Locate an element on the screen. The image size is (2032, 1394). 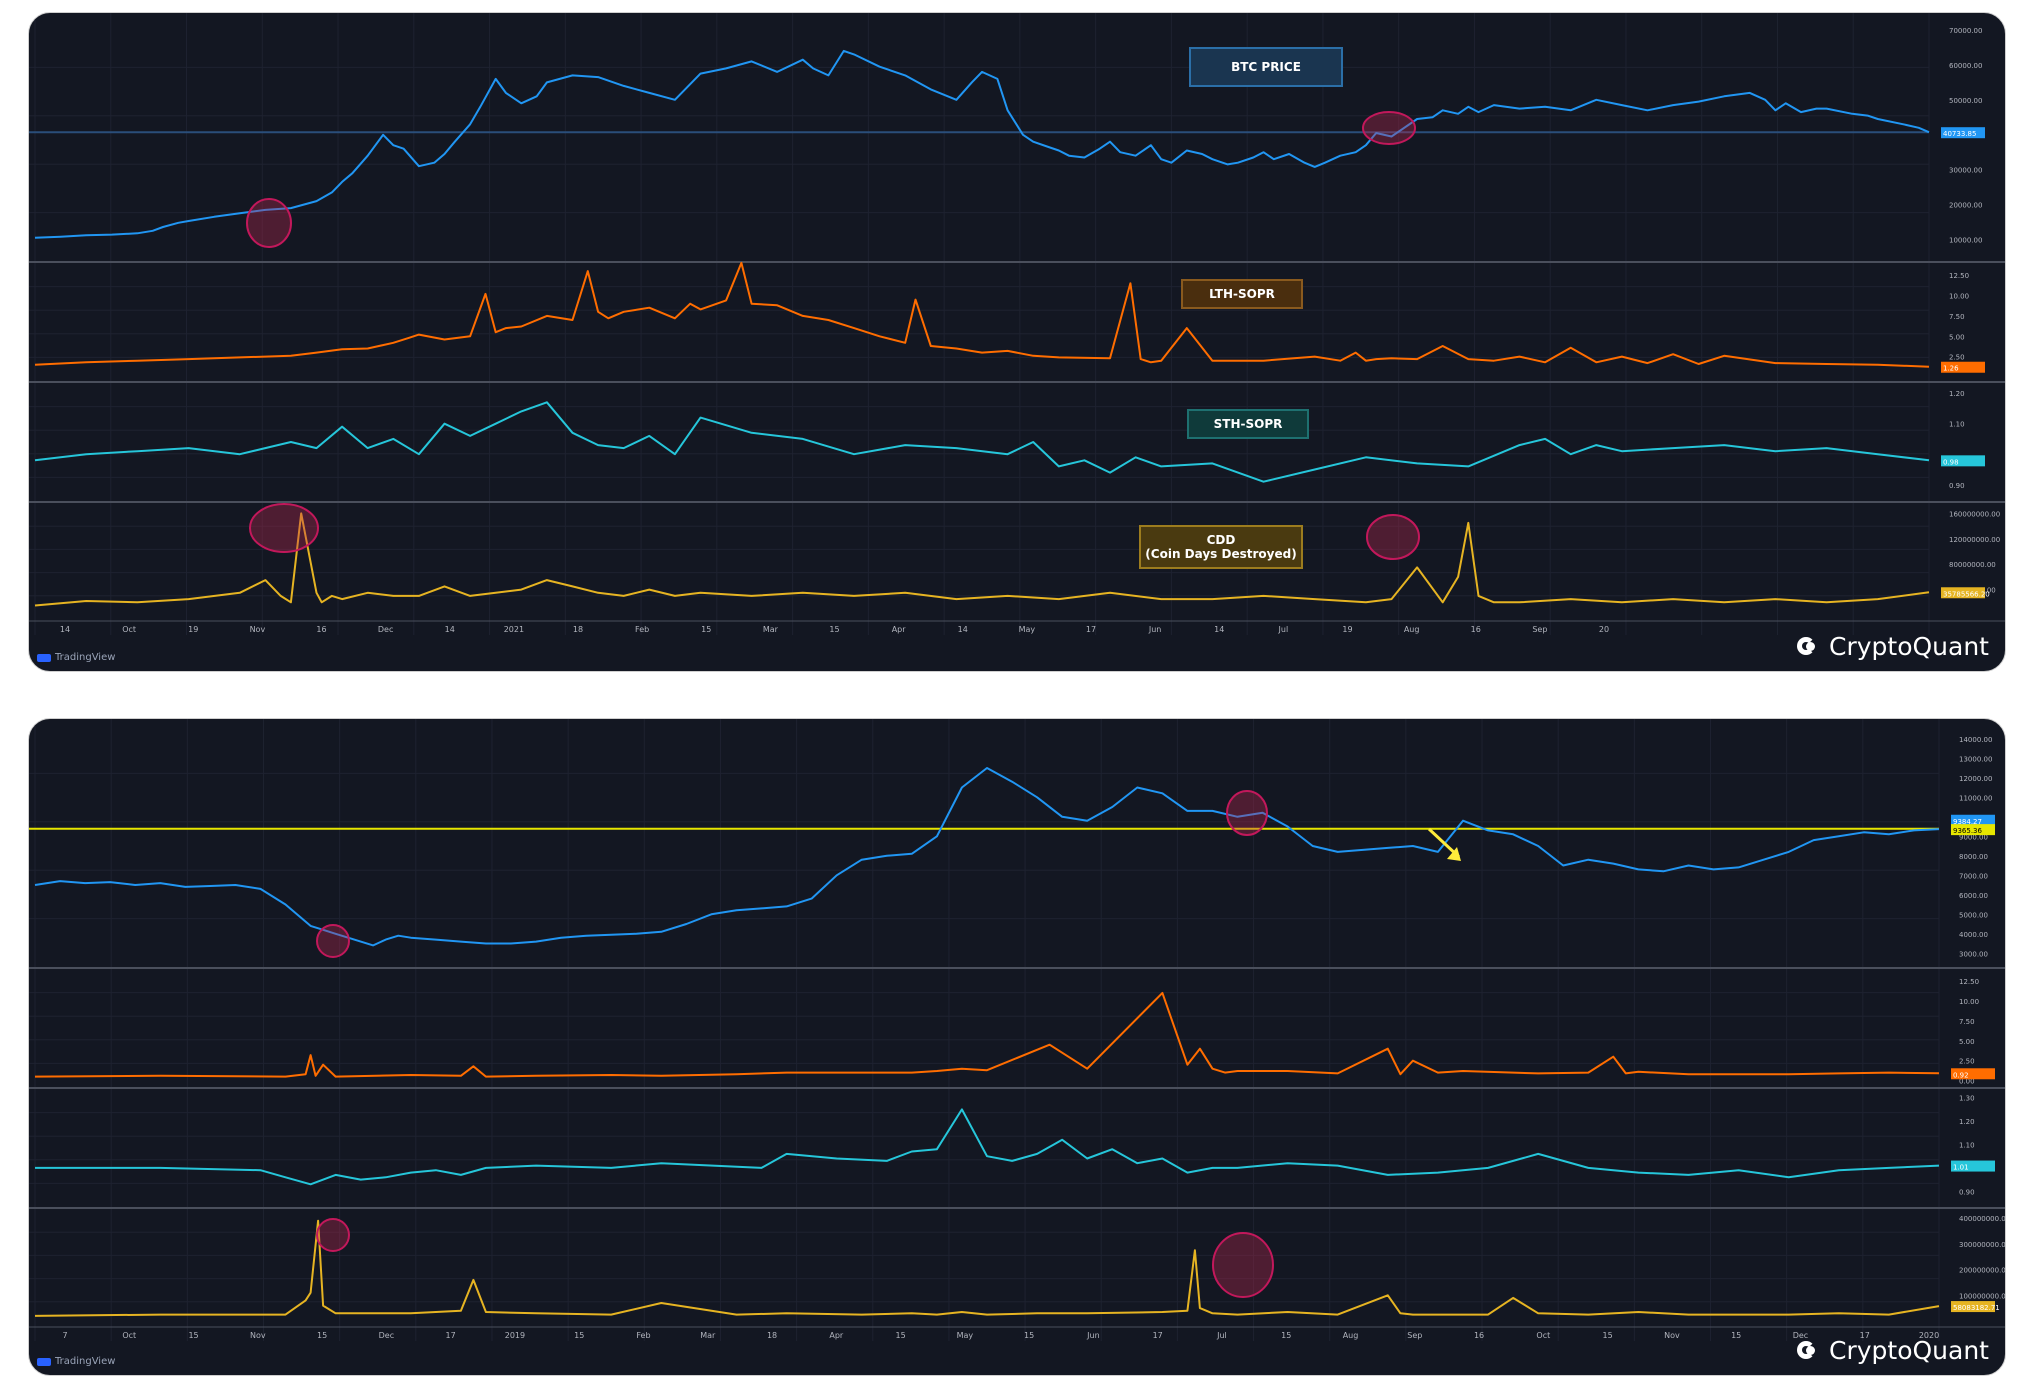
series-line-cdd is located at coordinates (987, 1268).